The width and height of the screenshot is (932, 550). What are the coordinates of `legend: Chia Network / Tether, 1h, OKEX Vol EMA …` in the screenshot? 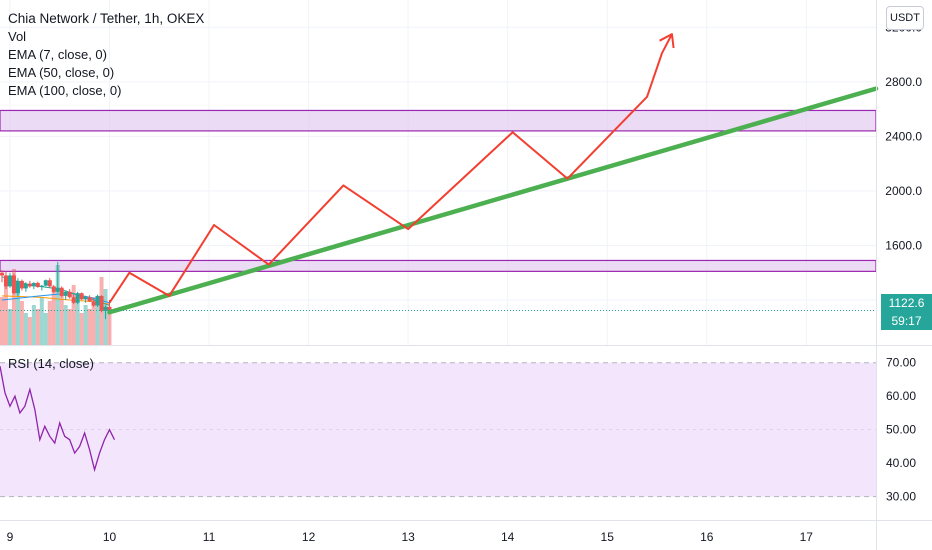 It's located at (106, 55).